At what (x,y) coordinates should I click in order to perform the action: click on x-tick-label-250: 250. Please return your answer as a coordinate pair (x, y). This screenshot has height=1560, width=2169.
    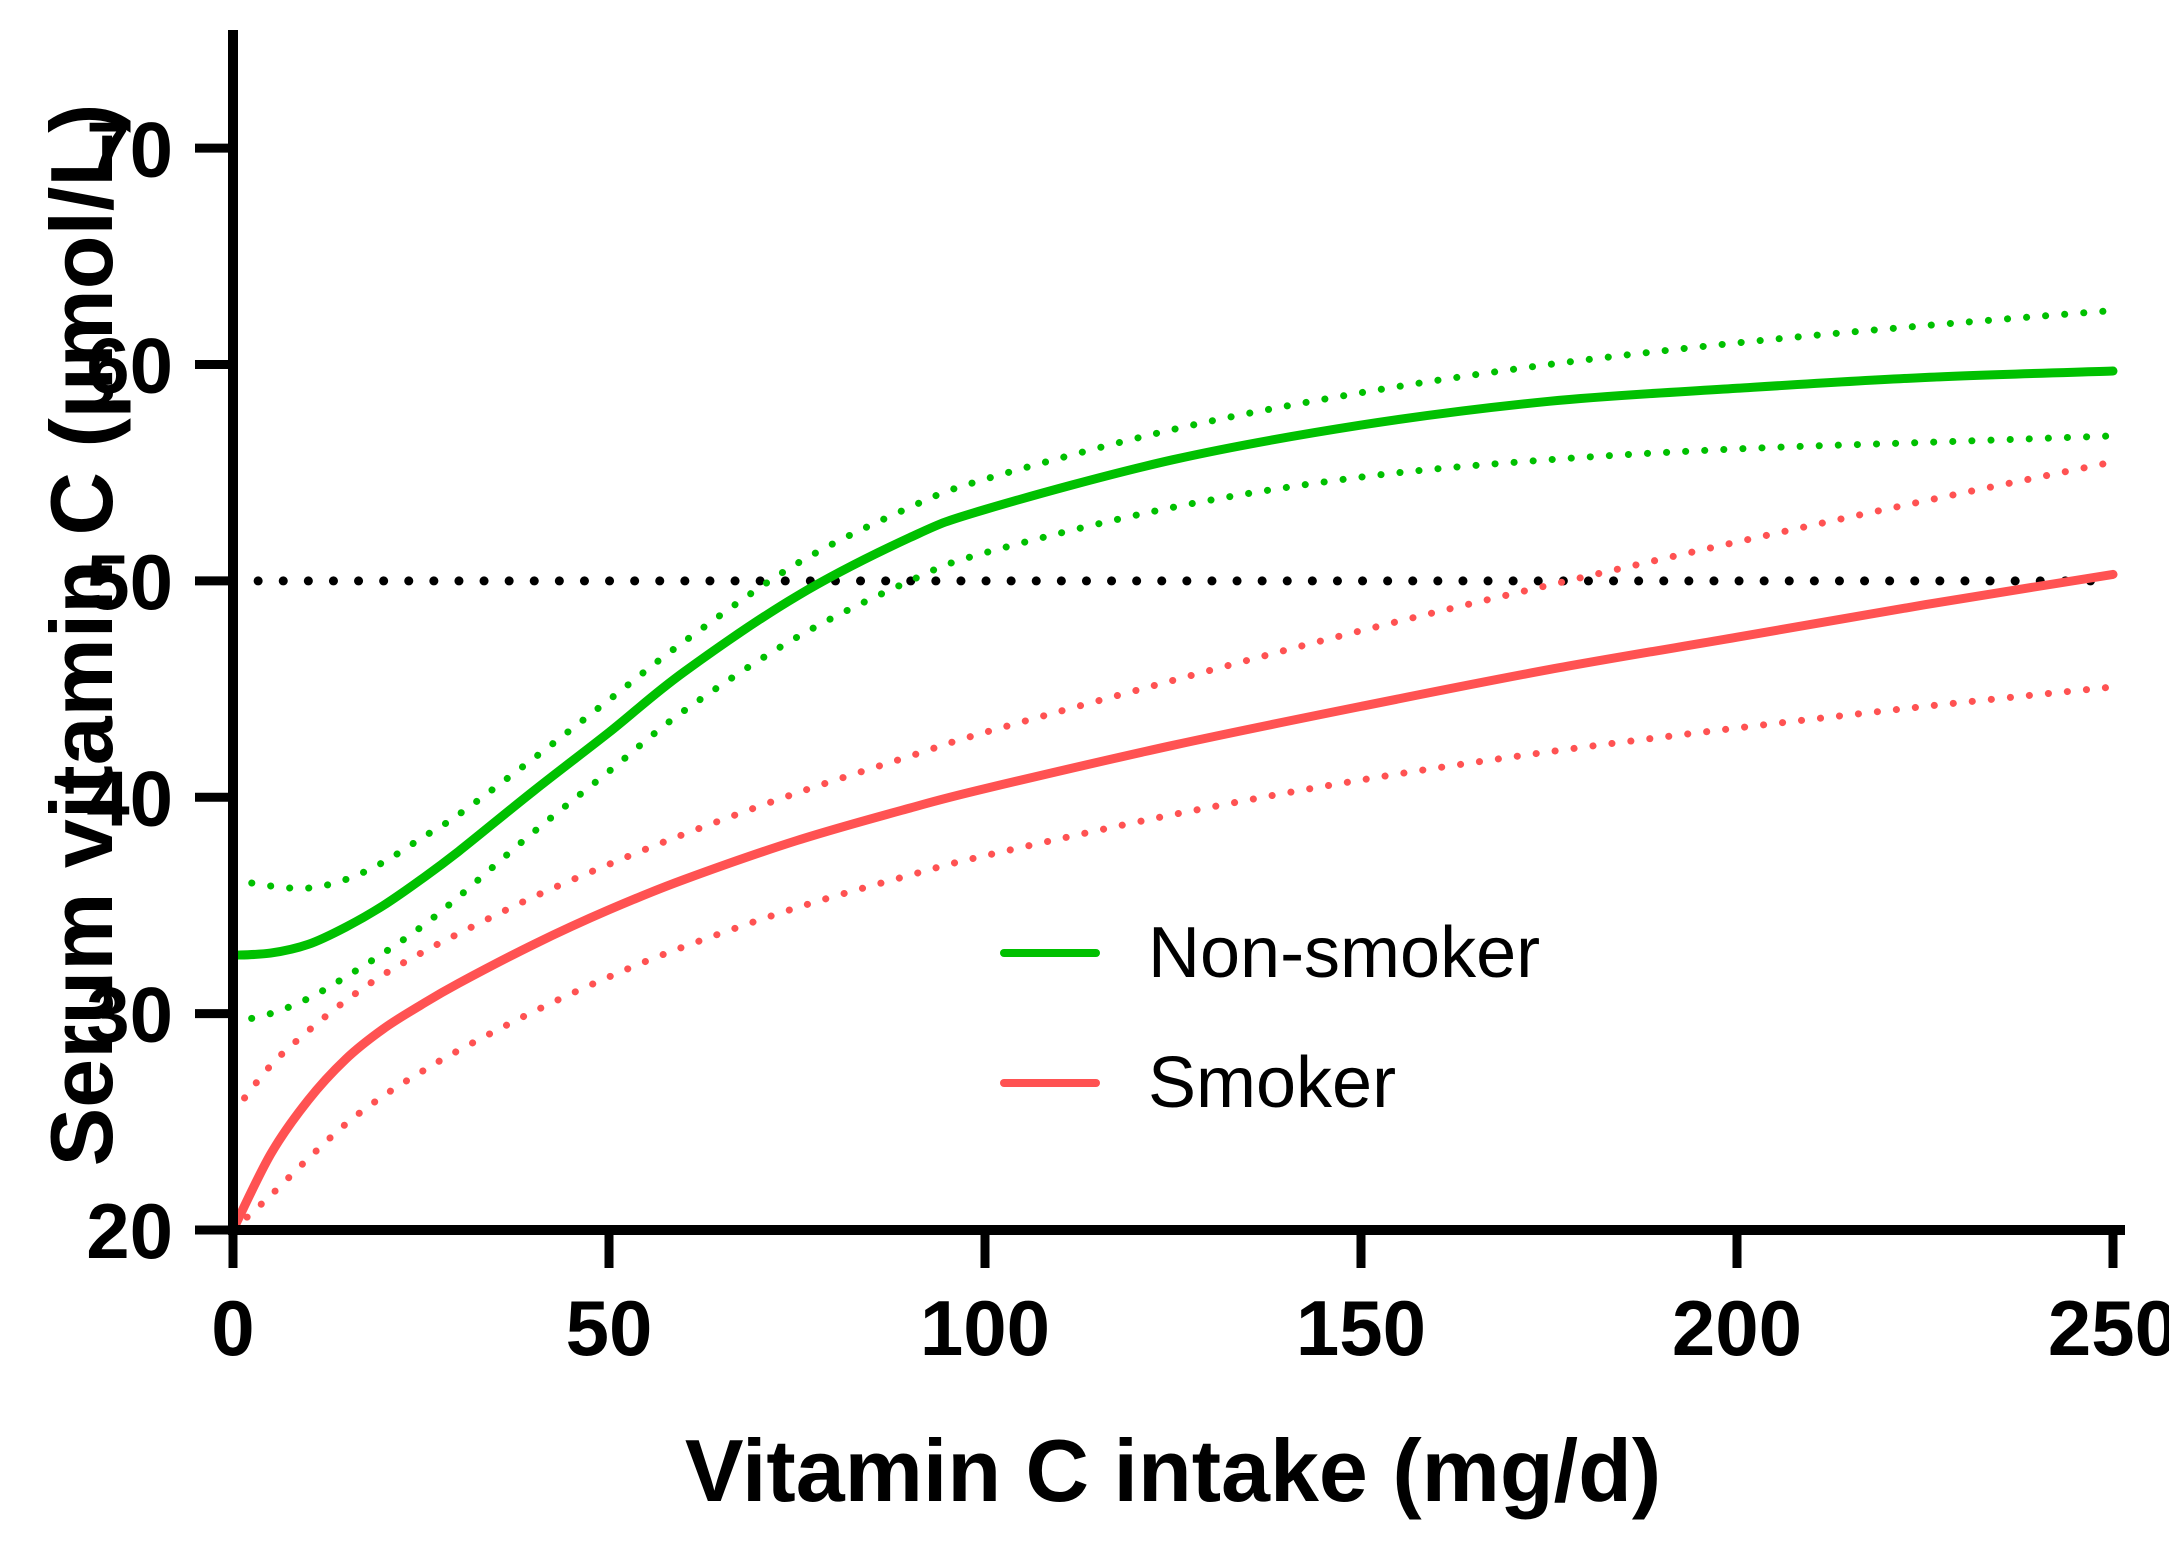
    Looking at the image, I should click on (2108, 1328).